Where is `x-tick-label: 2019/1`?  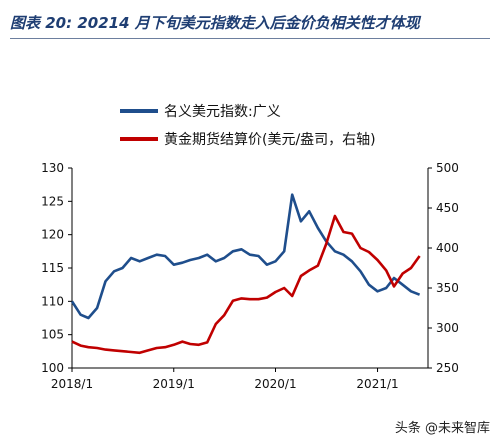
x-tick-label: 2019/1 is located at coordinates (174, 384).